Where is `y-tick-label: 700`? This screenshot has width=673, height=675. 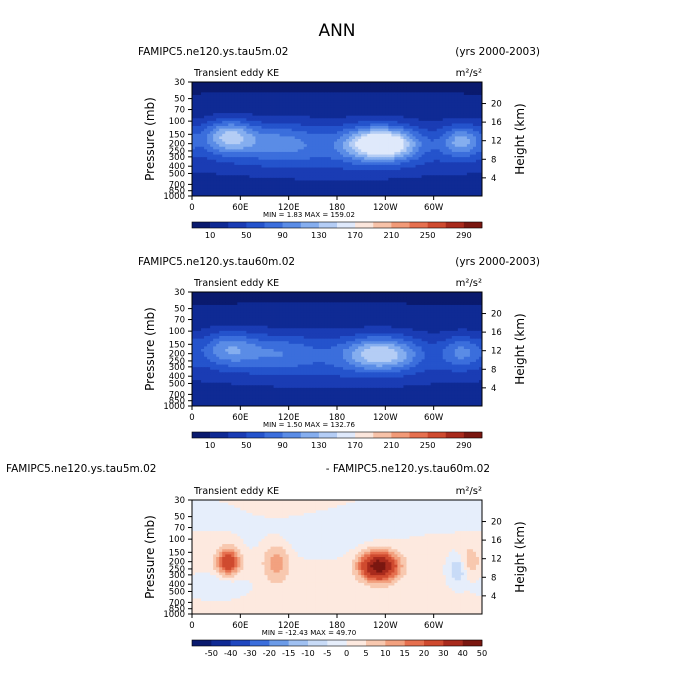 y-tick-label: 700 is located at coordinates (177, 603).